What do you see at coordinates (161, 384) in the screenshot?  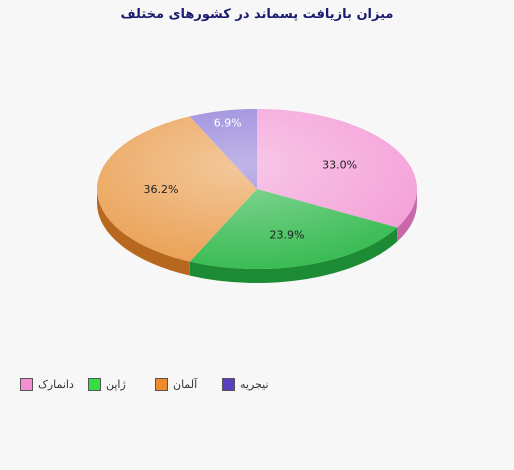 I see `legend-swatch-germany` at bounding box center [161, 384].